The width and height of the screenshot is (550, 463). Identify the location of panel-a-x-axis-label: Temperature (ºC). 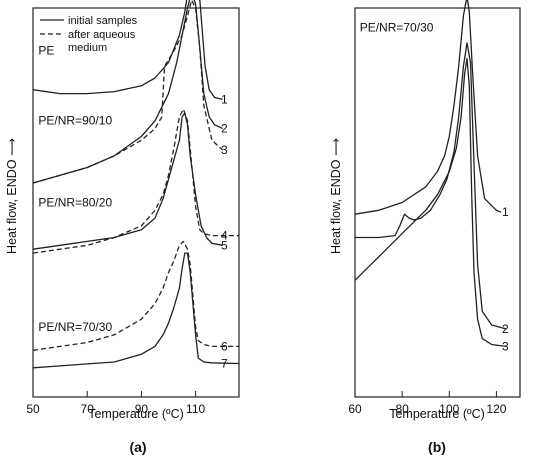
(136, 414).